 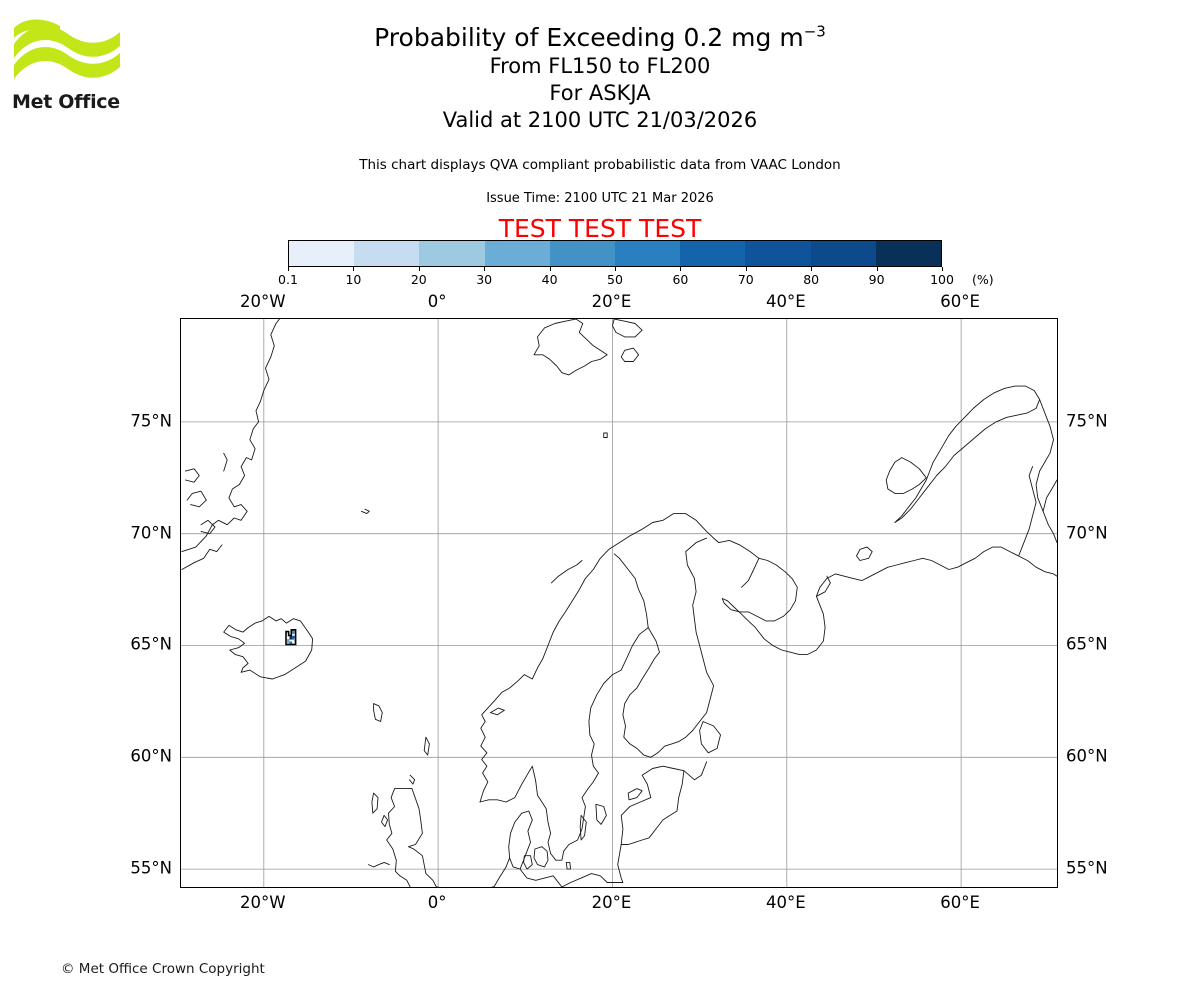 What do you see at coordinates (570, 347) in the screenshot?
I see `coastline-svalbard-spitsbergen` at bounding box center [570, 347].